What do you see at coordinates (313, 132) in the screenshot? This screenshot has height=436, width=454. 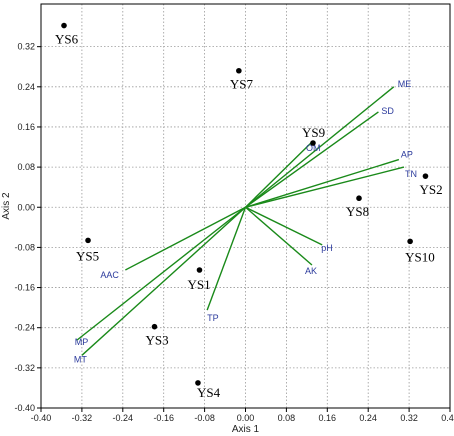 I see `site-label-ys9: YS9` at bounding box center [313, 132].